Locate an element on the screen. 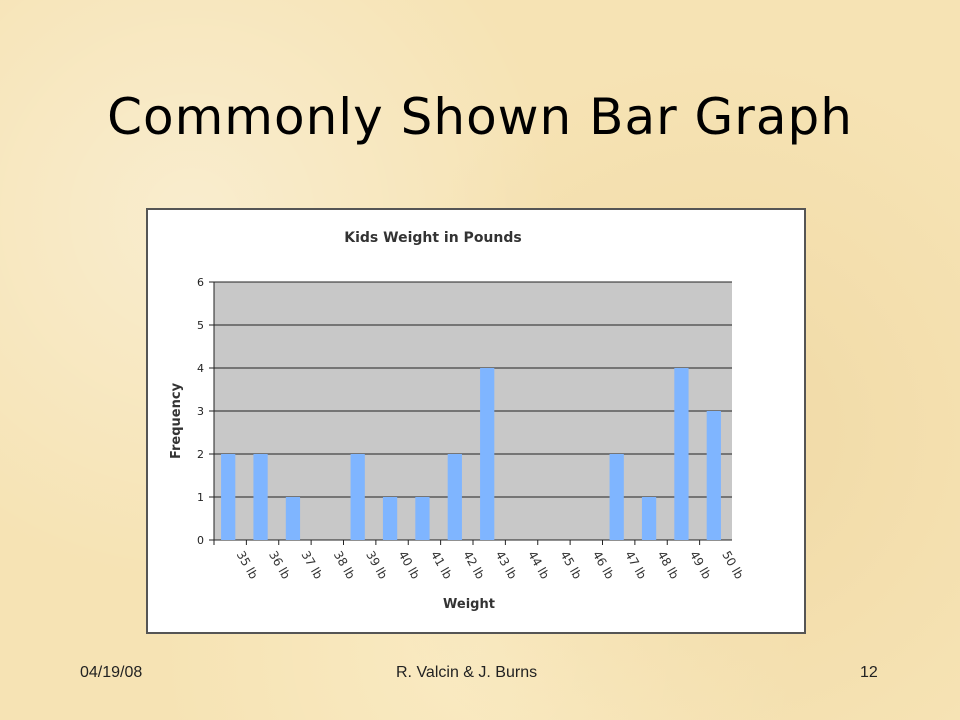  x-tick-label: 39 lb is located at coordinates (376, 565).